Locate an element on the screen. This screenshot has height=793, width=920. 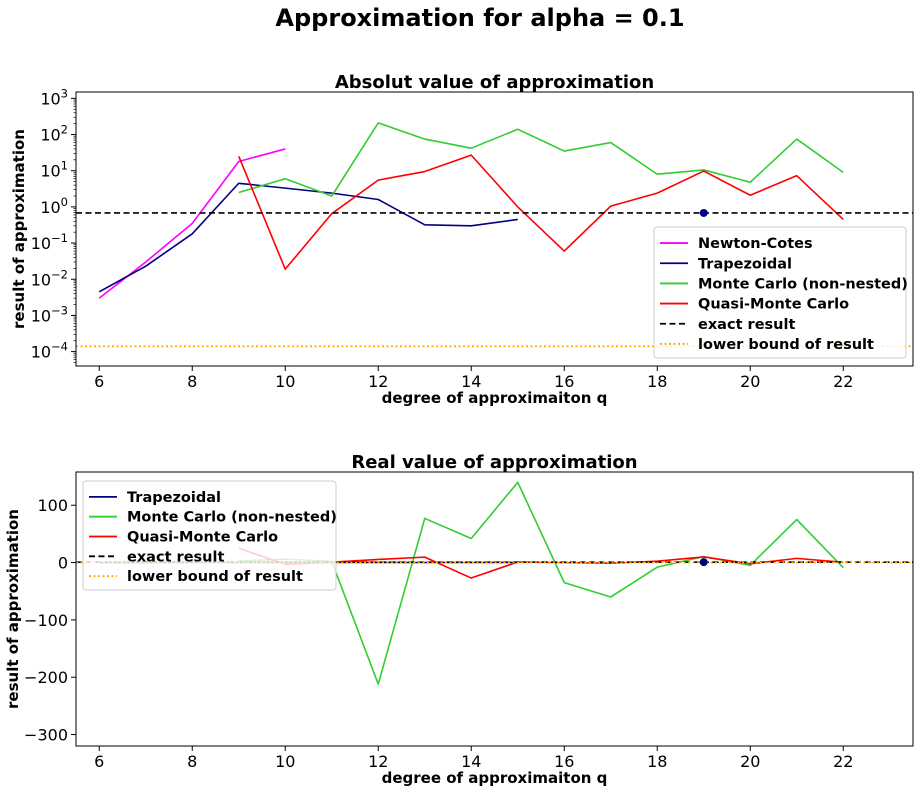
series-line-monte-carlo-non-nested is located at coordinates (541, 159).